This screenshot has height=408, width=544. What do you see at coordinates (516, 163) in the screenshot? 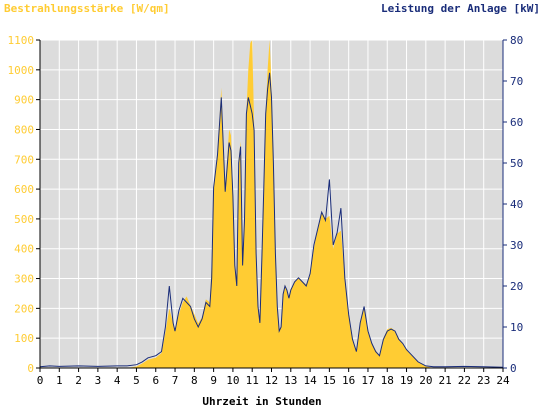
I see `right-tick-label: 50` at bounding box center [516, 163].